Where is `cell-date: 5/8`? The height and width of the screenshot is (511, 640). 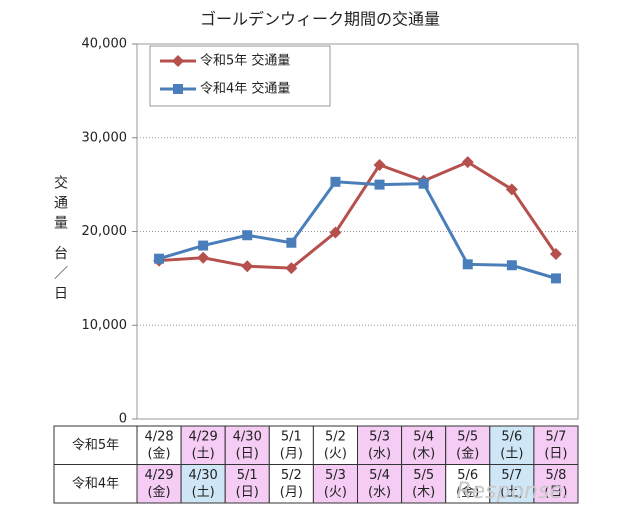 cell-date: 5/8 is located at coordinates (555, 475).